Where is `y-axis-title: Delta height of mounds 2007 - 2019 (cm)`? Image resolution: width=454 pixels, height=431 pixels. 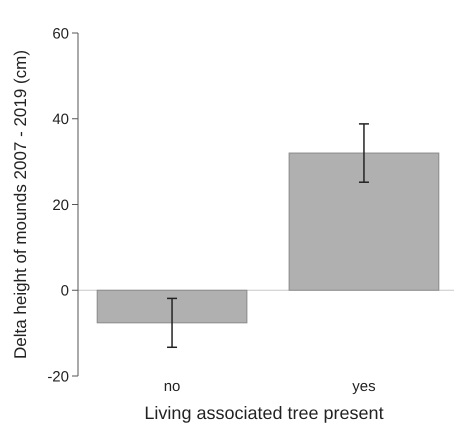
y-axis-title: Delta height of mounds 2007 - 2019 (cm) is located at coordinates (20, 205).